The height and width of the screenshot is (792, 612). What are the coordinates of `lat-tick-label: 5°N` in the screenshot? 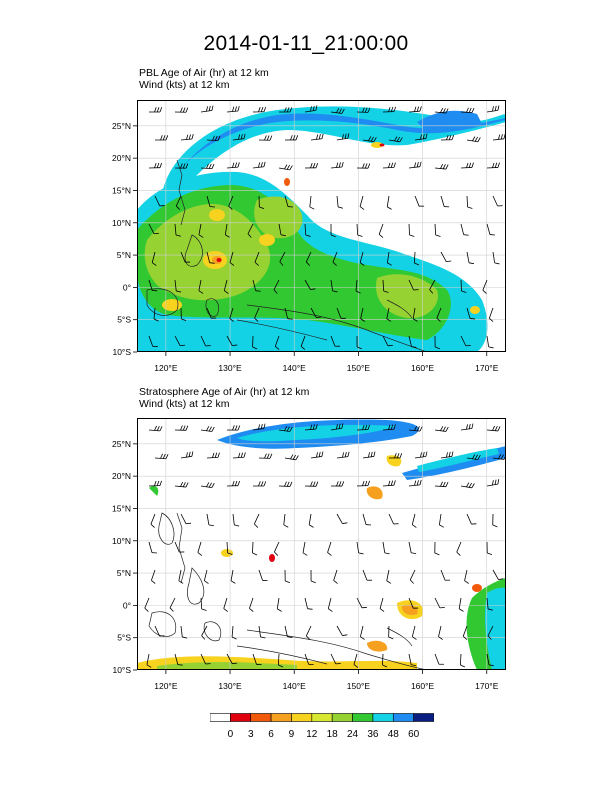 It's located at (124, 255).